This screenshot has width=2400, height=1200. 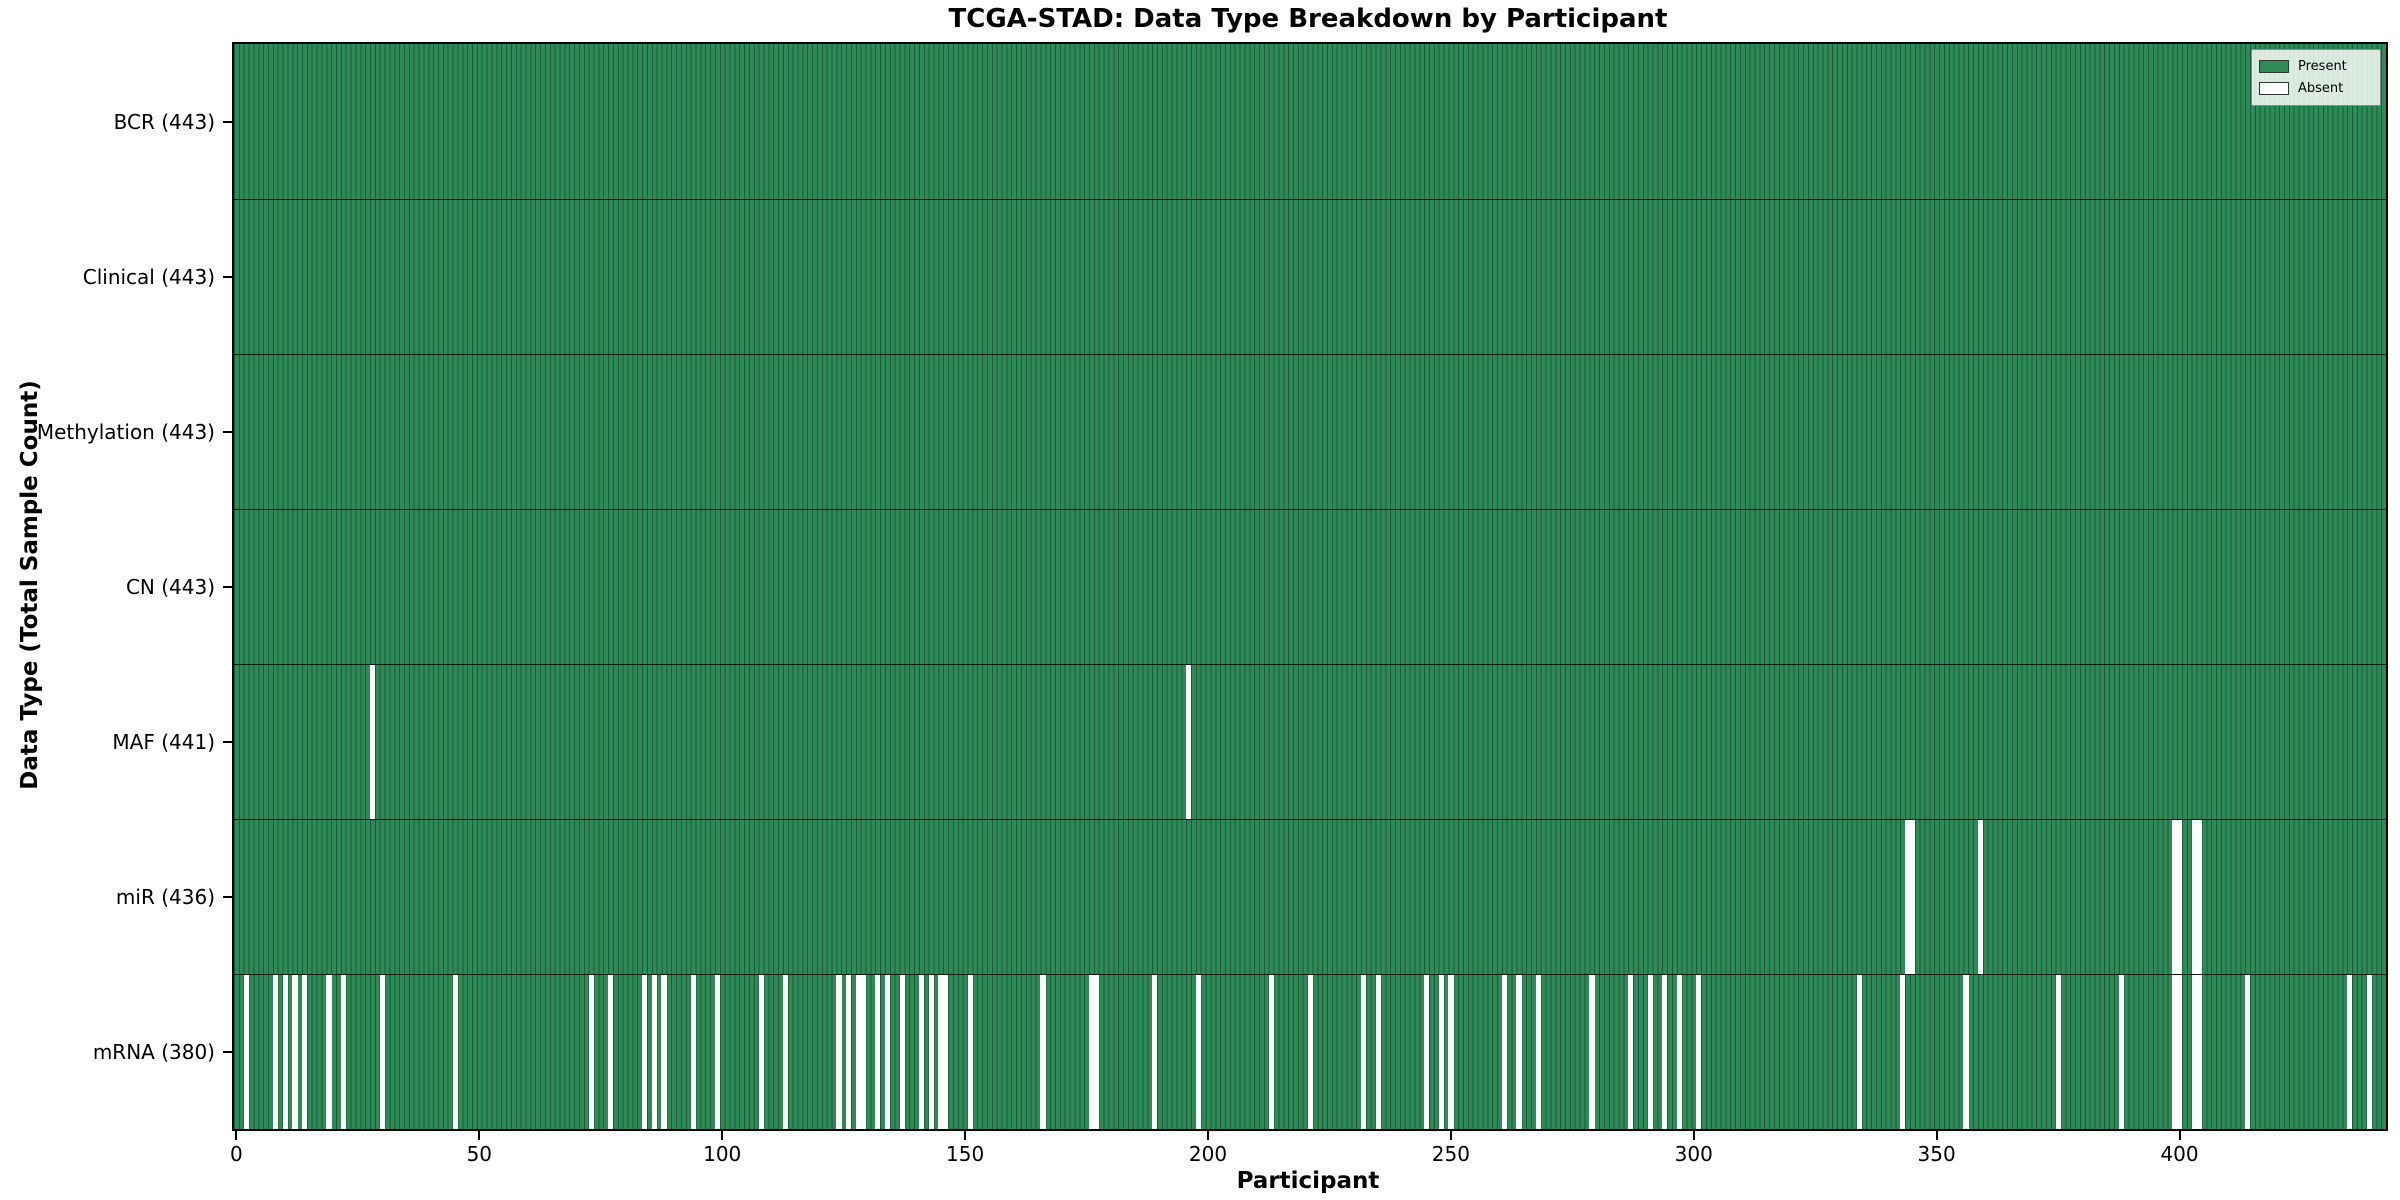 I want to click on row-Clinical, so click(x=1310, y=276).